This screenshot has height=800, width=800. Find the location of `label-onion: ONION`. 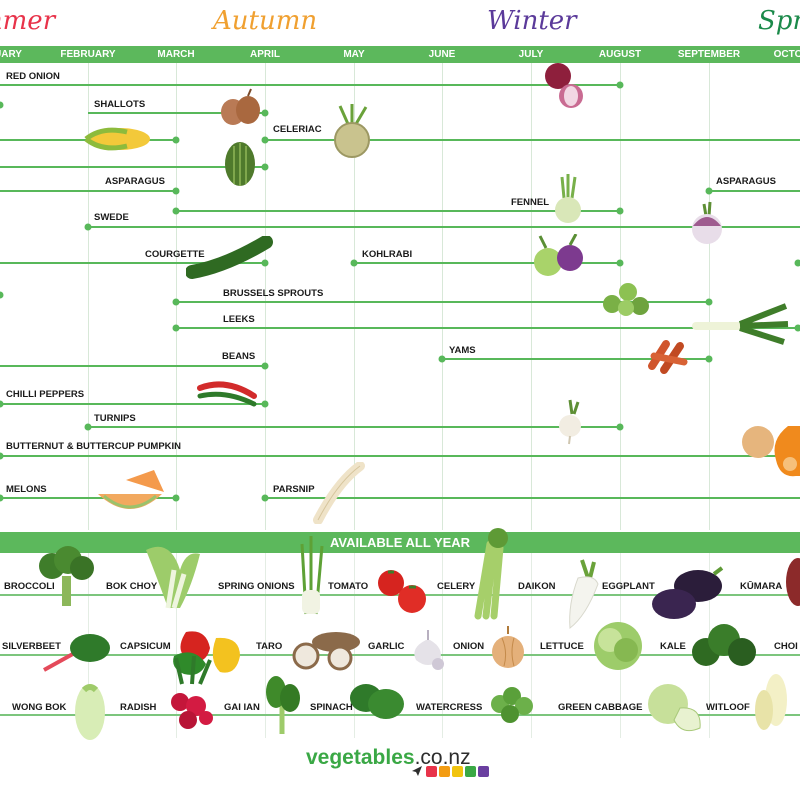

label-onion: ONION is located at coordinates (469, 646).